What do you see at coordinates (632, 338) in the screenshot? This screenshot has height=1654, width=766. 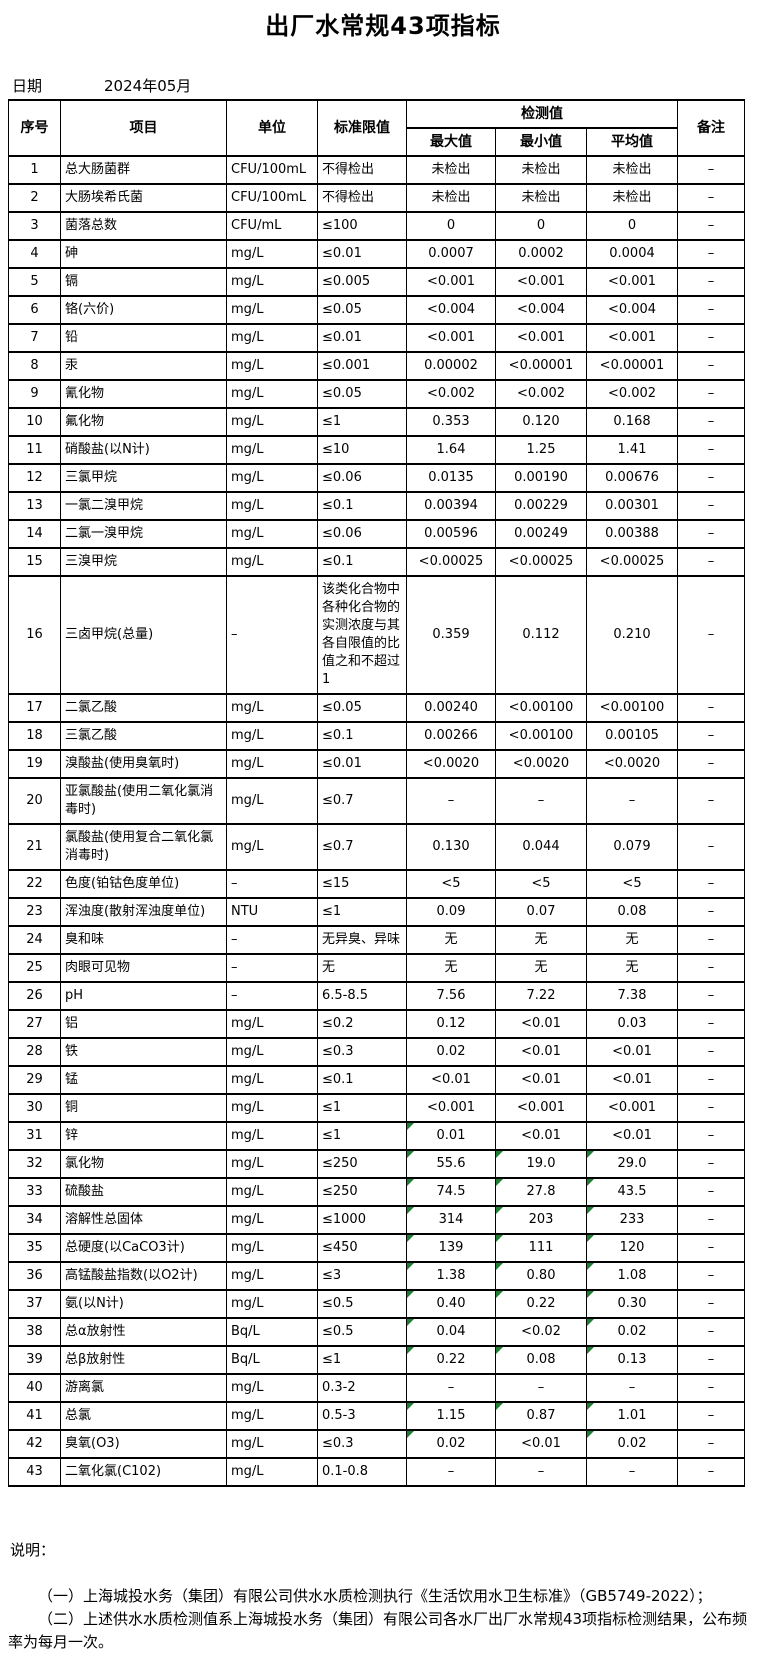 I see `cell-avg: <0.001` at bounding box center [632, 338].